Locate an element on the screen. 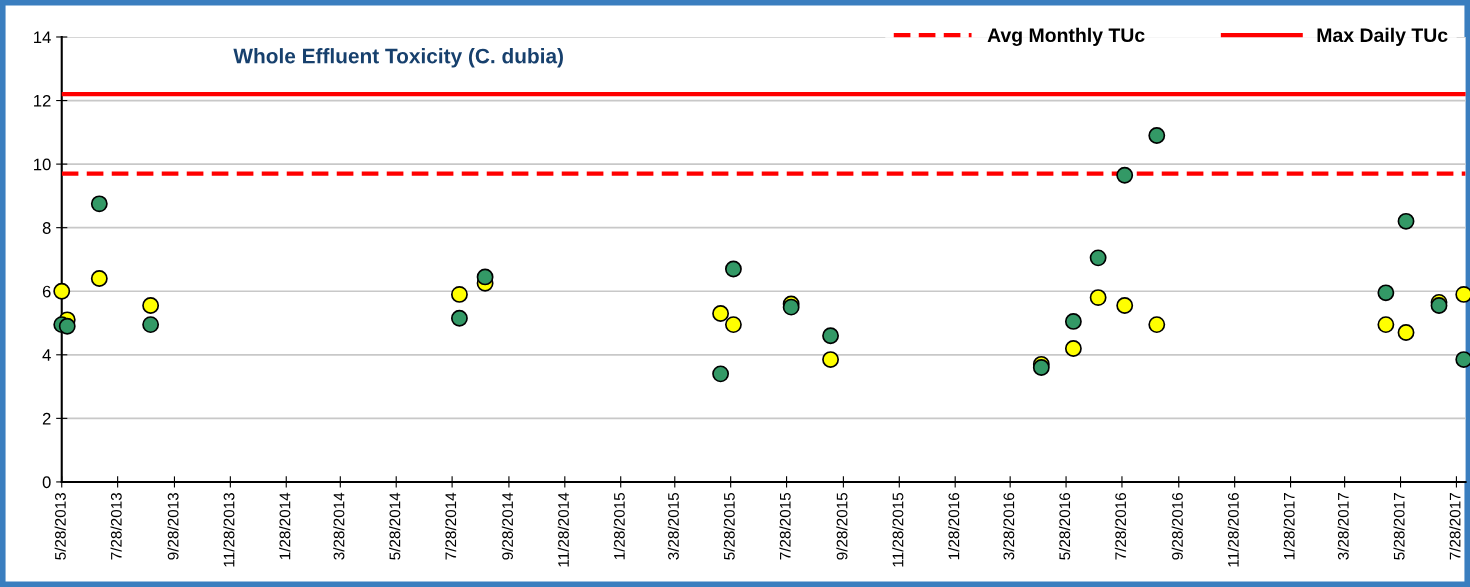 This screenshot has height=587, width=1470. y-tick-label: 8 is located at coordinates (46, 228).